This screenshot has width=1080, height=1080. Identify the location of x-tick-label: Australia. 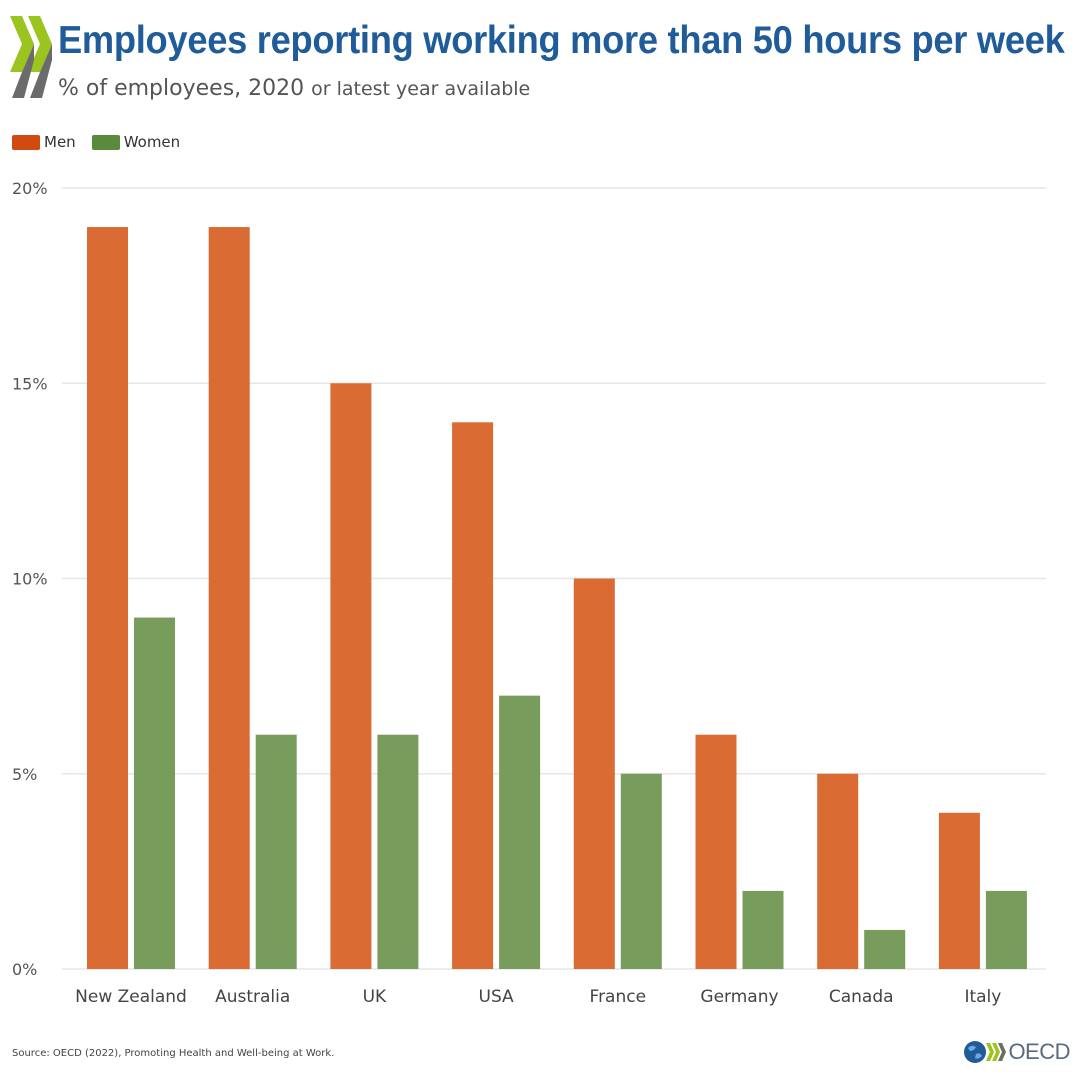
(252, 997).